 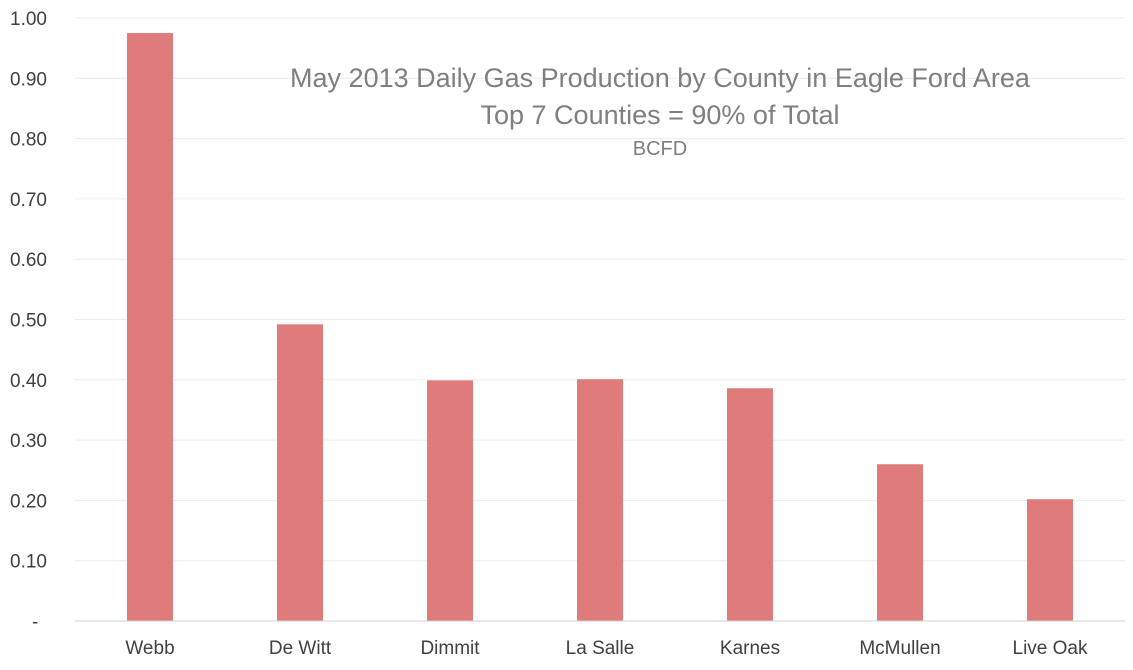 I want to click on y-tick-label: -, so click(x=35, y=622).